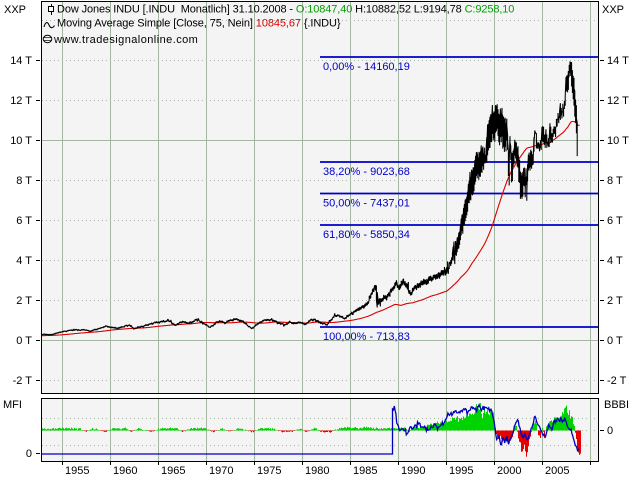 The height and width of the screenshot is (485, 640). What do you see at coordinates (366, 337) in the screenshot?
I see `svg-text: 100,00% - 713,83` at bounding box center [366, 337].